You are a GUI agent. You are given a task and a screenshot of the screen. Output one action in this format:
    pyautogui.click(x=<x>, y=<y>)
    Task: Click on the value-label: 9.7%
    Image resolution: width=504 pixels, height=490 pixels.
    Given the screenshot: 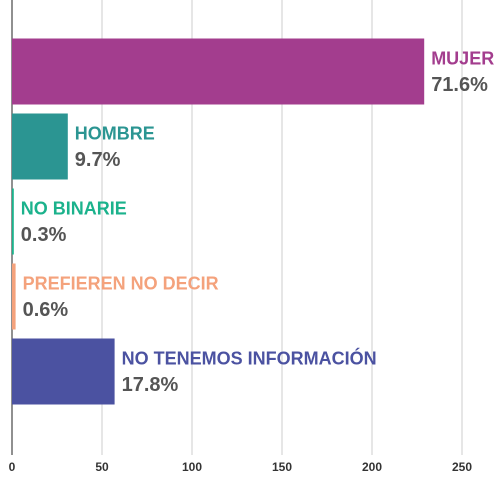 What is the action you would take?
    pyautogui.click(x=98, y=160)
    